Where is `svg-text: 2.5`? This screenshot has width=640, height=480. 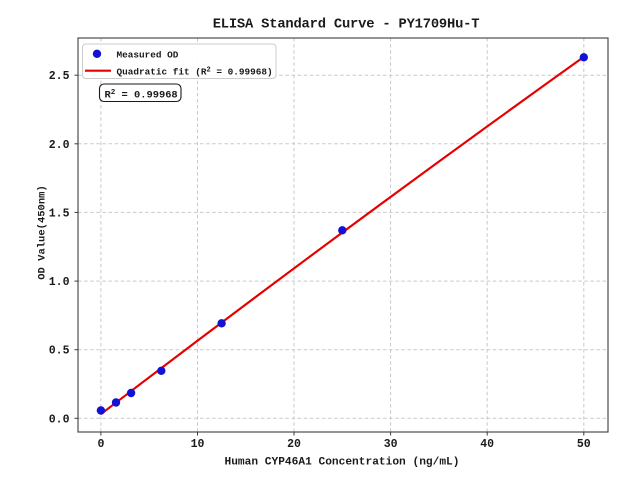 svg-text: 2.5 is located at coordinates (59, 76).